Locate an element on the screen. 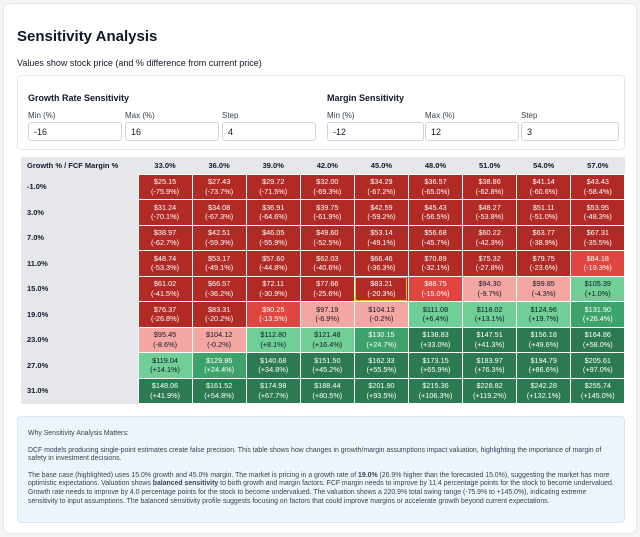  cell-price: $174.98 is located at coordinates (273, 386).